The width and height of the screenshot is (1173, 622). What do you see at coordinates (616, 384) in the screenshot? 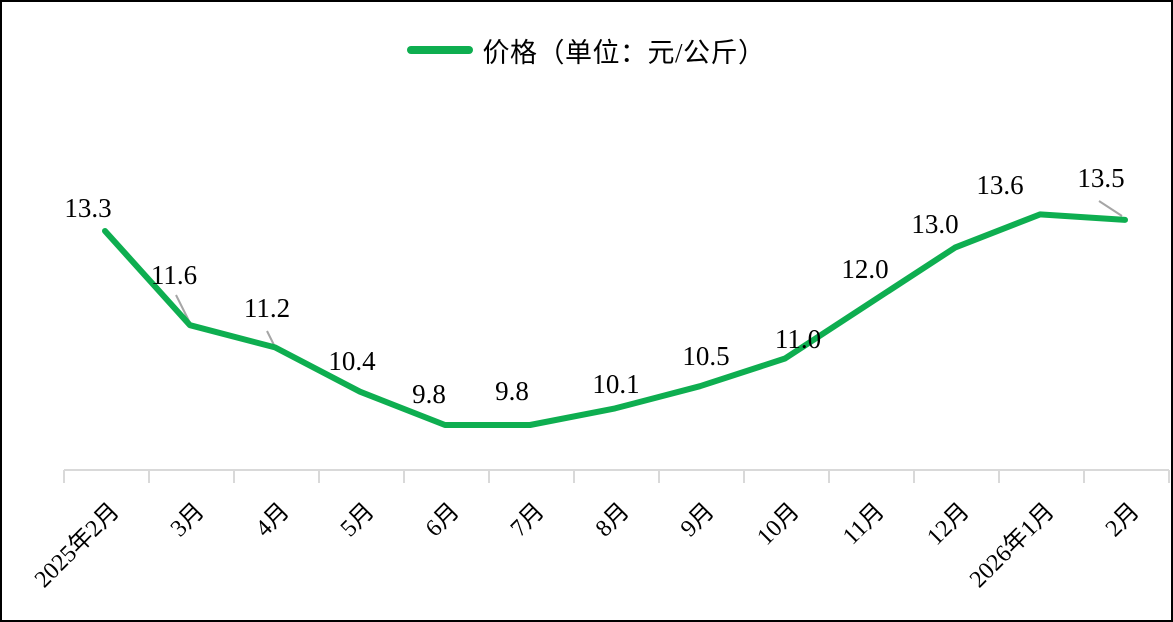
I see `data-label: 10.1` at bounding box center [616, 384].